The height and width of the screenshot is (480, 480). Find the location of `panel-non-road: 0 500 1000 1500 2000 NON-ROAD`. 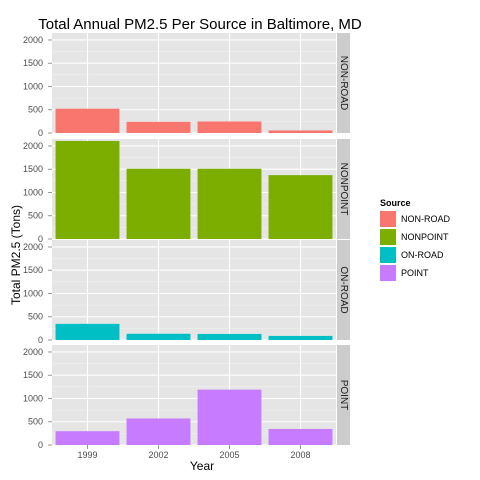

panel-non-road: 0 500 1000 1500 2000 NON-ROAD is located at coordinates (186, 85).